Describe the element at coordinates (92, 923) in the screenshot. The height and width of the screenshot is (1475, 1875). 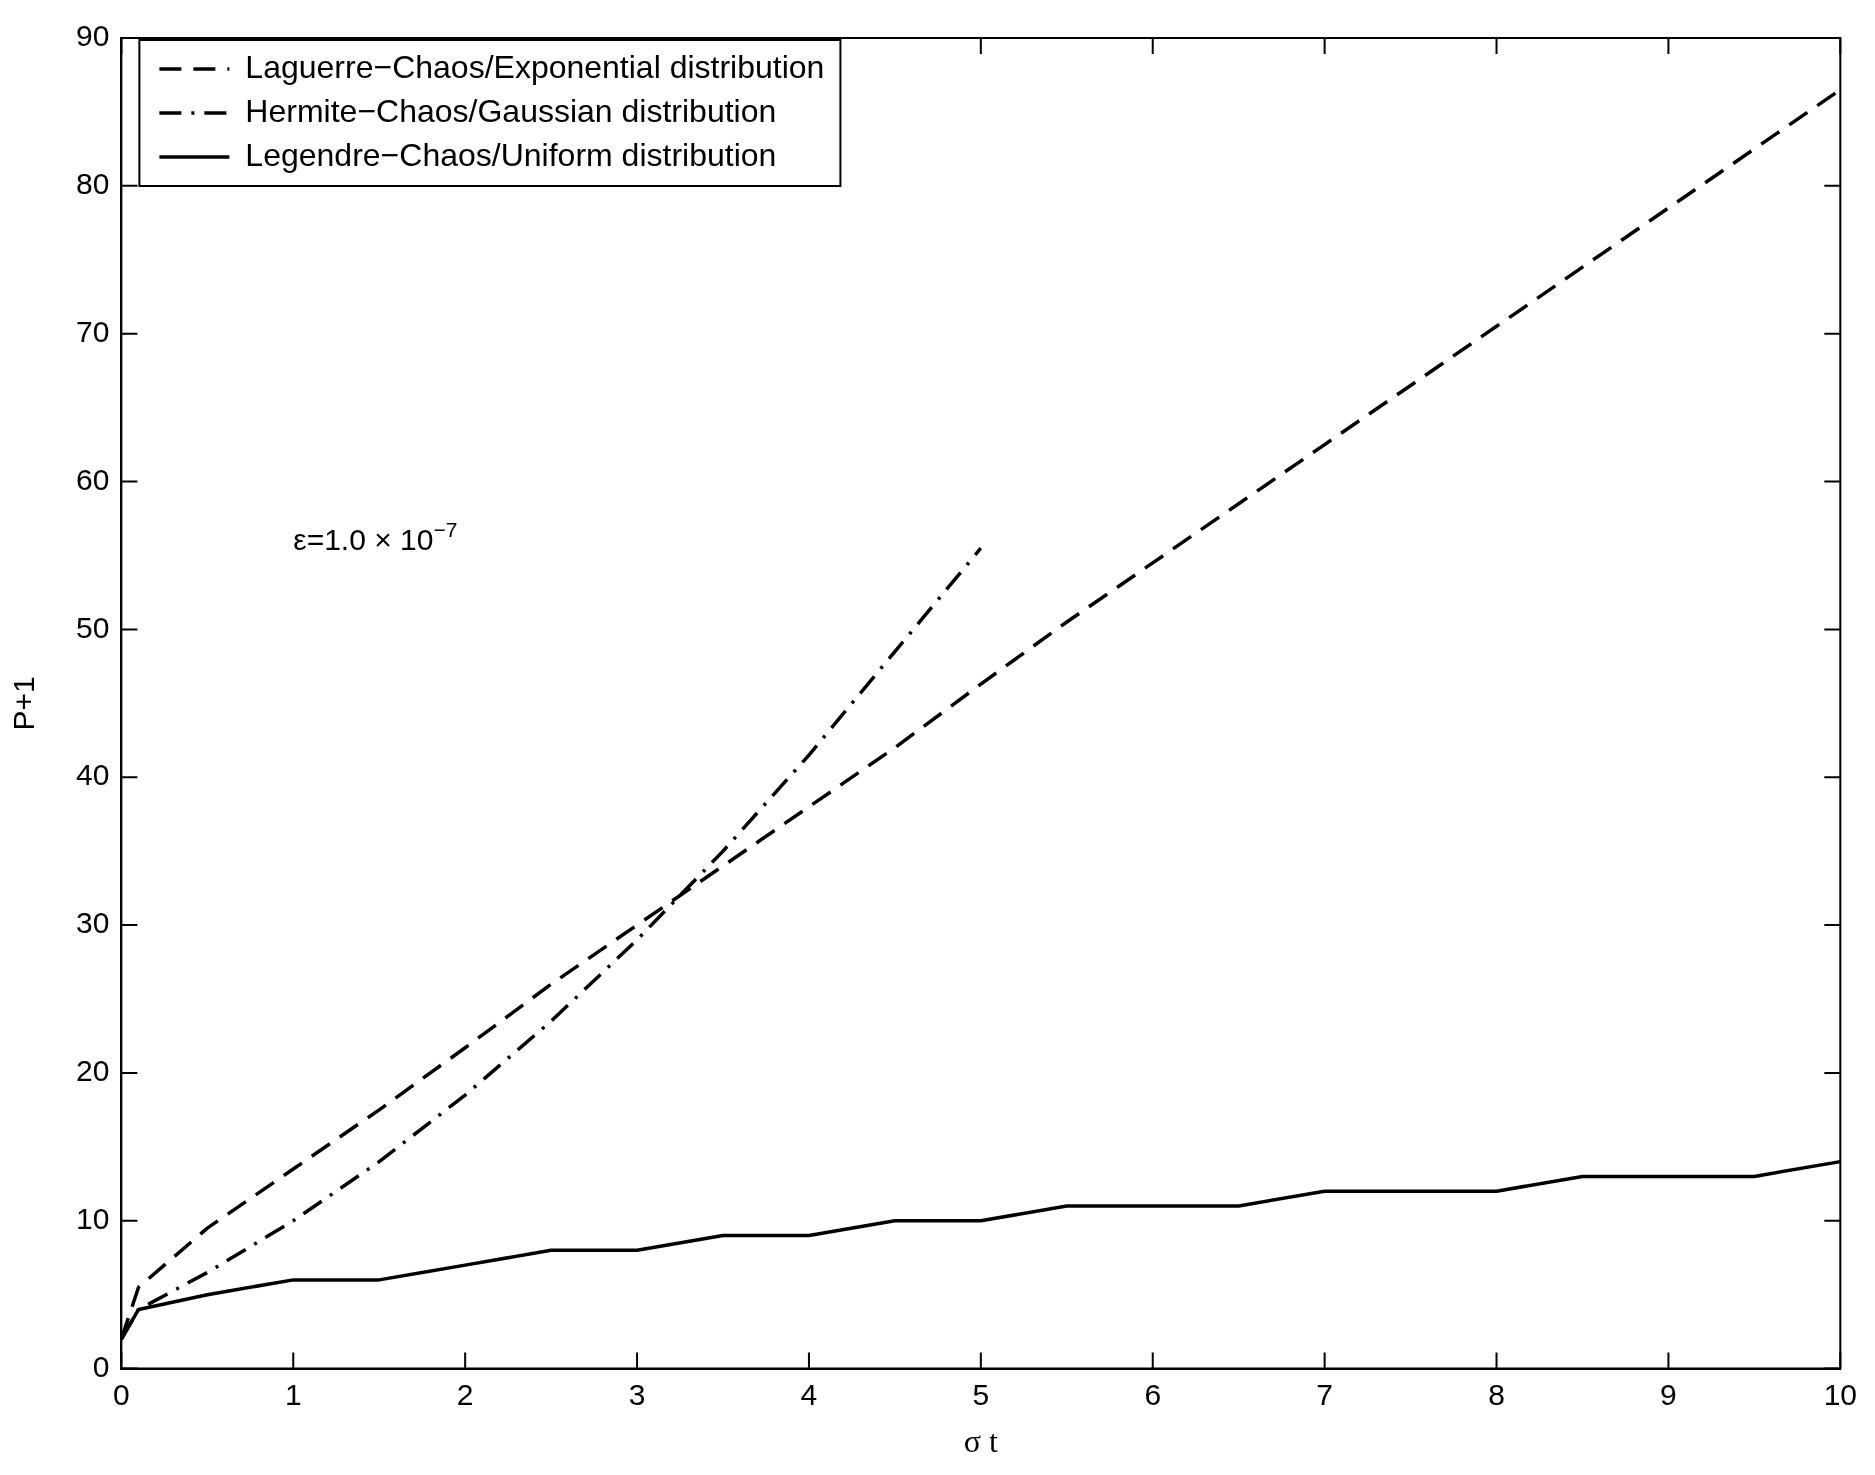
I see `y-tick-label: 30` at that location.